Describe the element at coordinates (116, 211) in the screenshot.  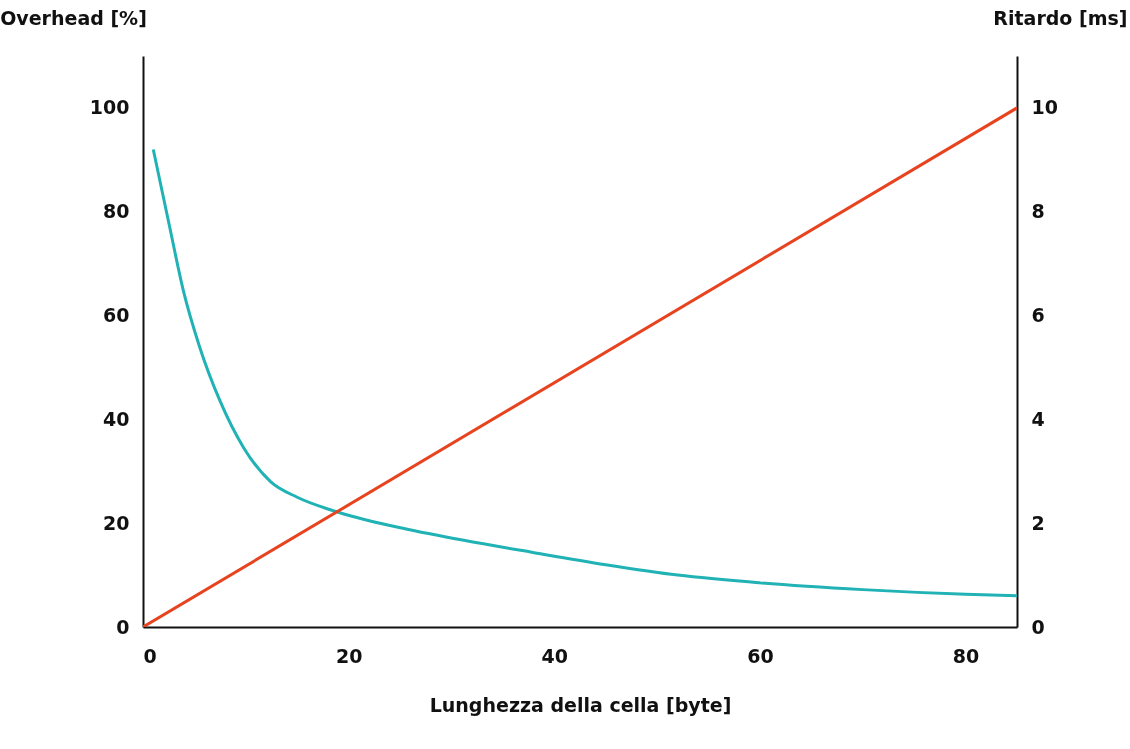
I see `y-tick-label: 80` at that location.